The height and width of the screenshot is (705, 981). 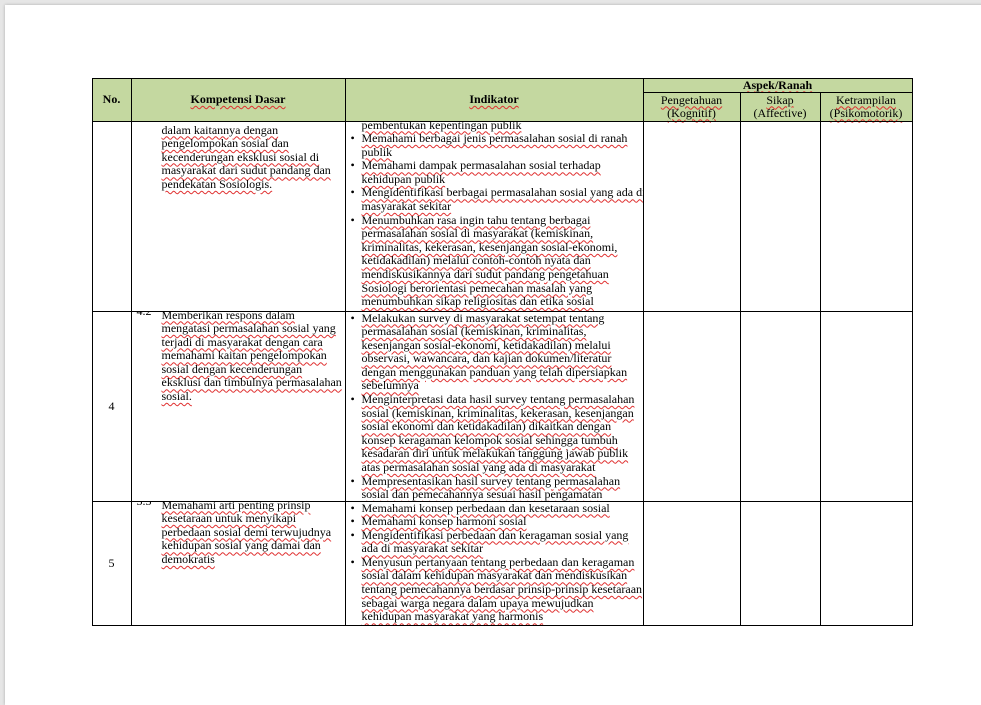 I want to click on indikator-line: pembentukan kepentingan publik, so click(x=441, y=126).